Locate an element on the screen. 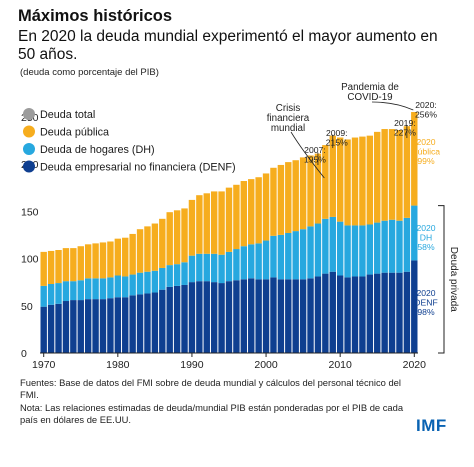  bar-households-1991 is located at coordinates (199, 267).